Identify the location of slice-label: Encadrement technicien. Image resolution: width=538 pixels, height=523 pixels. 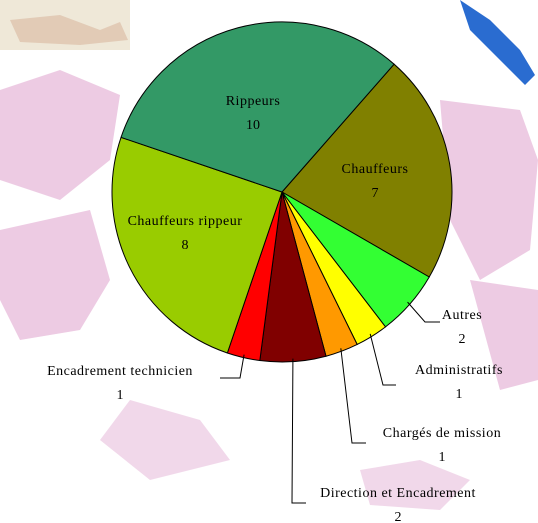
(120, 371).